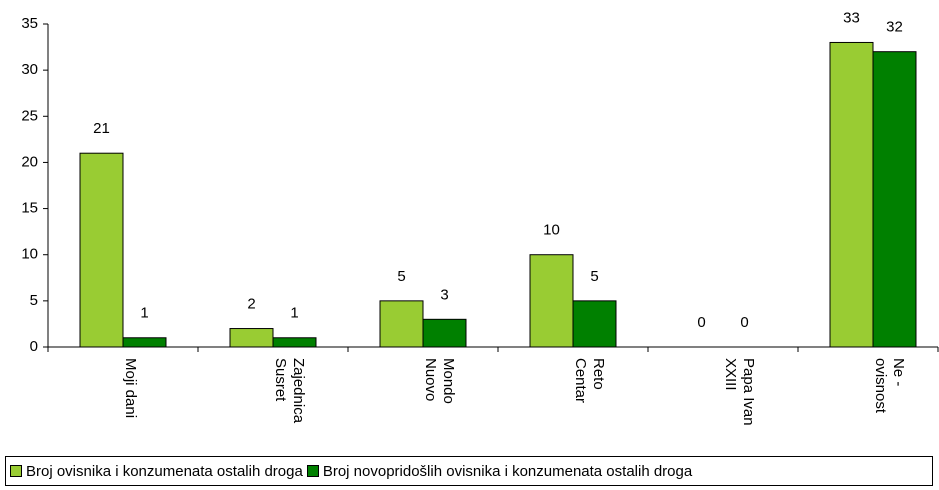  I want to click on y-tick-label: 5, so click(34, 300).